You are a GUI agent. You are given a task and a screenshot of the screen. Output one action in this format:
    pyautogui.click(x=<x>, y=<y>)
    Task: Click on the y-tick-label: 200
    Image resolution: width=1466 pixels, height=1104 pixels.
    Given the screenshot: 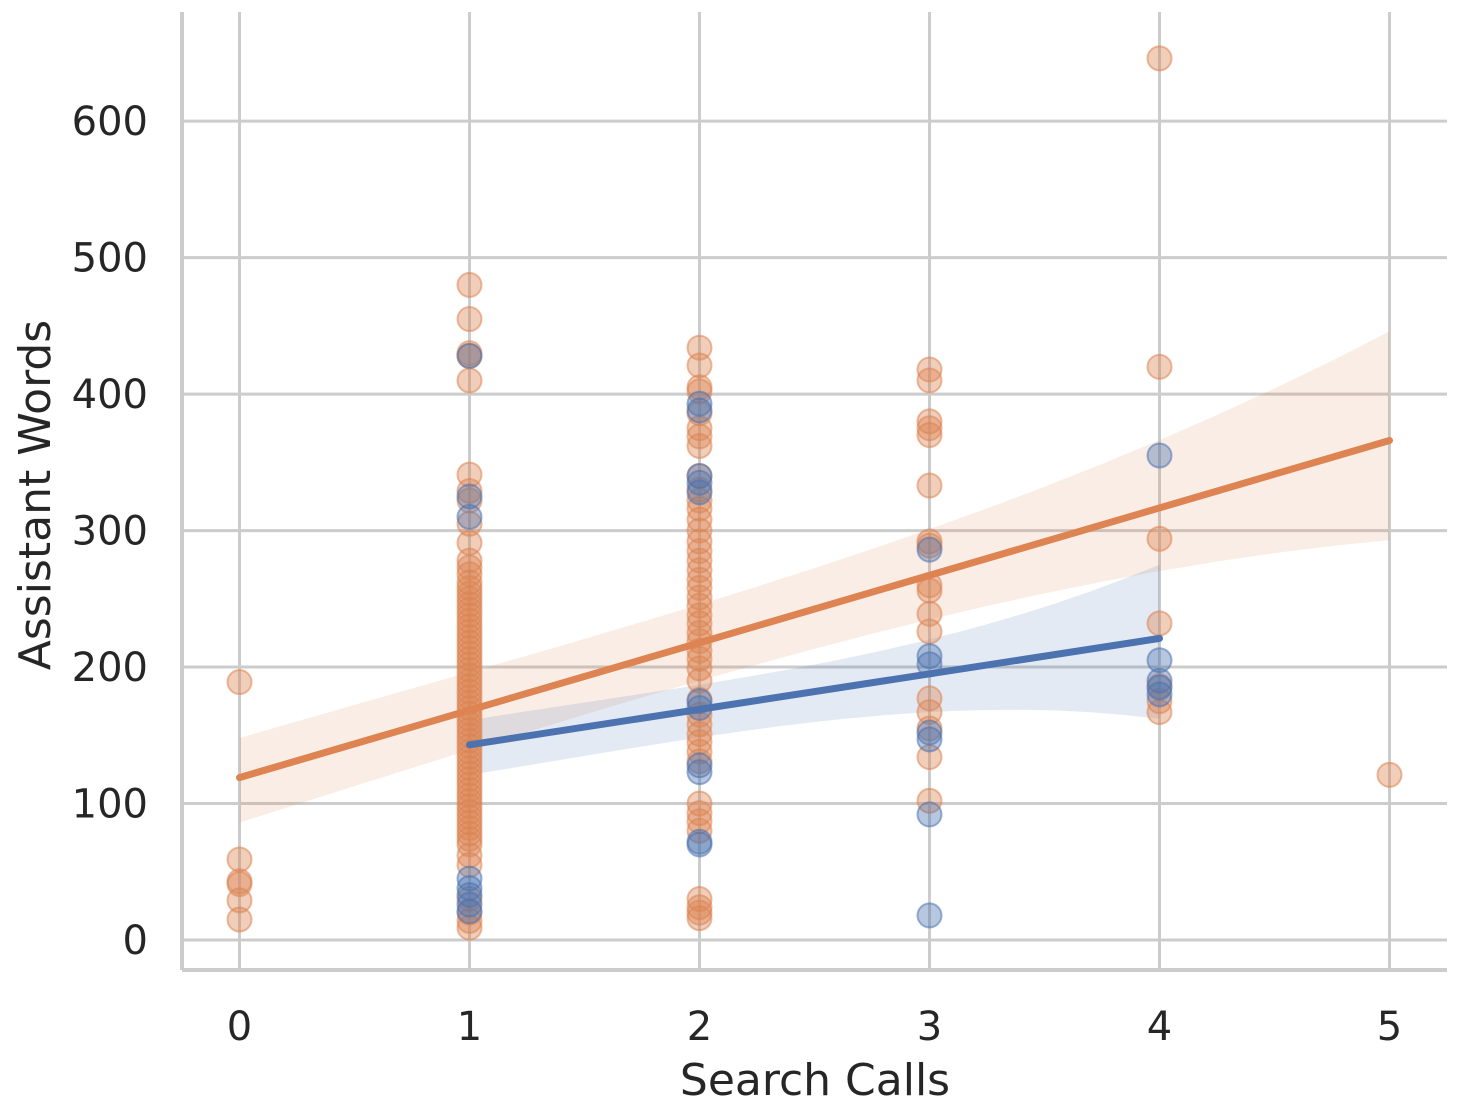 What is the action you would take?
    pyautogui.click(x=110, y=668)
    